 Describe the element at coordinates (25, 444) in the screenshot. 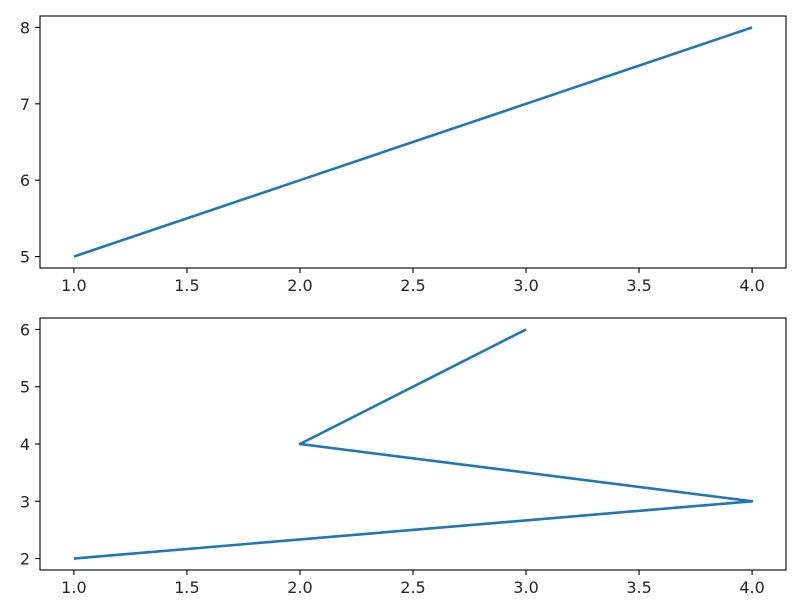

I see `y-tick-label: 4` at that location.